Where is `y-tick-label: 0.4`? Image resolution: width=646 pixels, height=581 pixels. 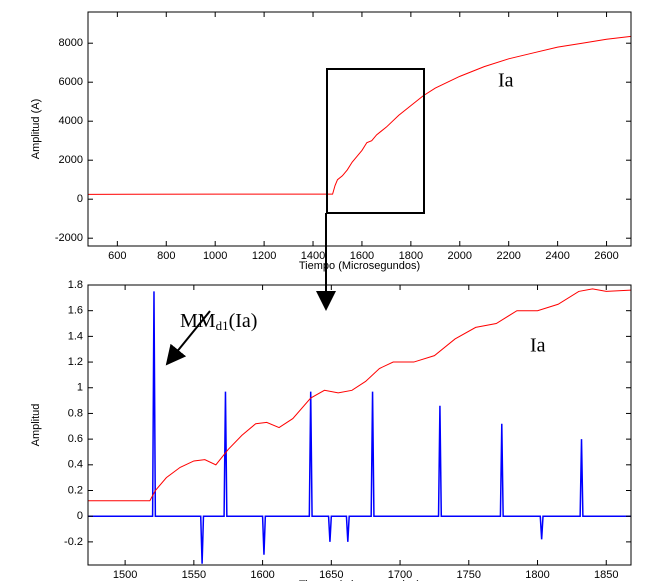
y-tick-label: 0.4 is located at coordinates (75, 465).